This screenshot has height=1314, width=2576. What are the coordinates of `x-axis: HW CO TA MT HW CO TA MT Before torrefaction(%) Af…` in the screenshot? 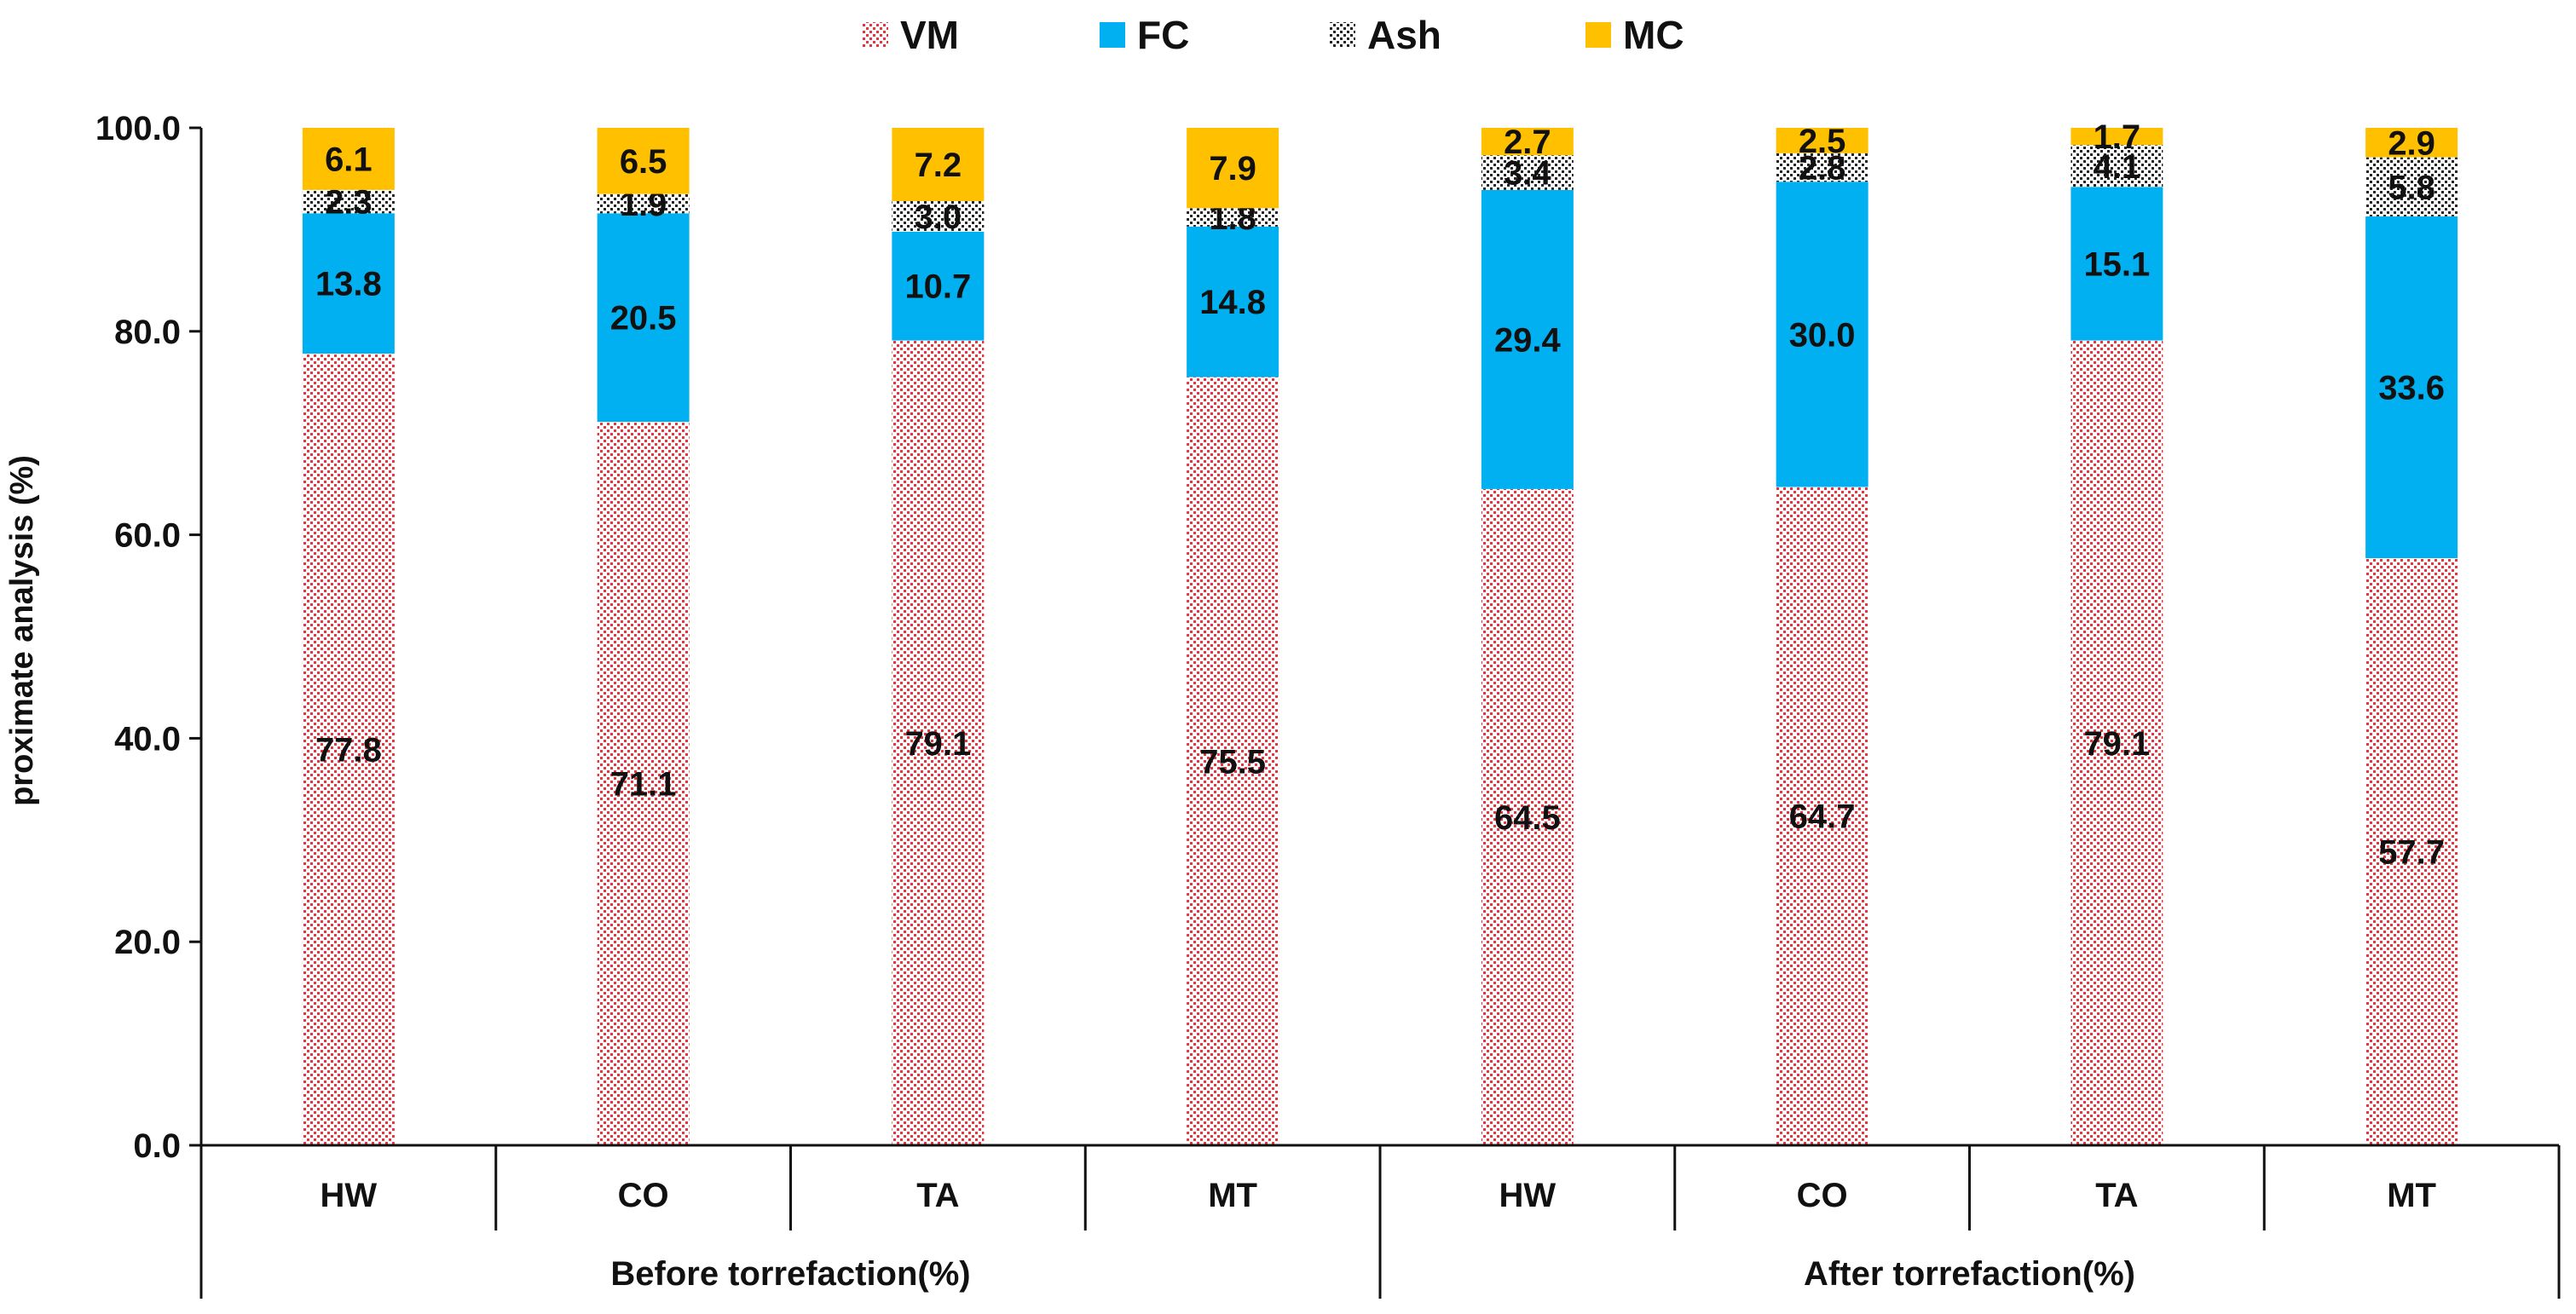 It's located at (1380, 1221).